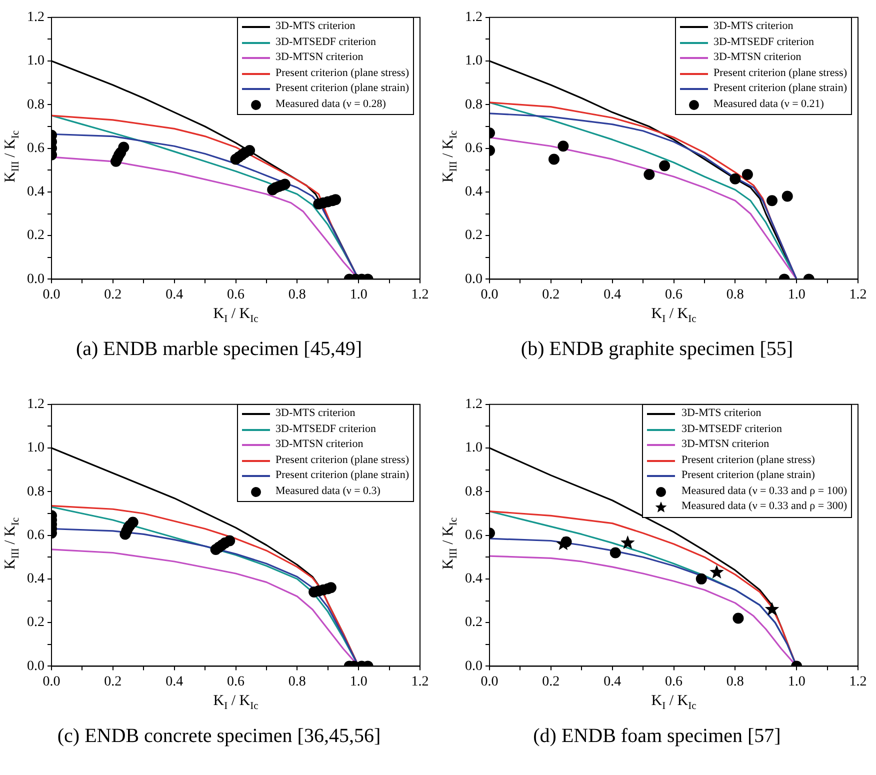  What do you see at coordinates (328, 491) in the screenshot?
I see `legend-label: Measured data (ν = 0.3)` at bounding box center [328, 491].